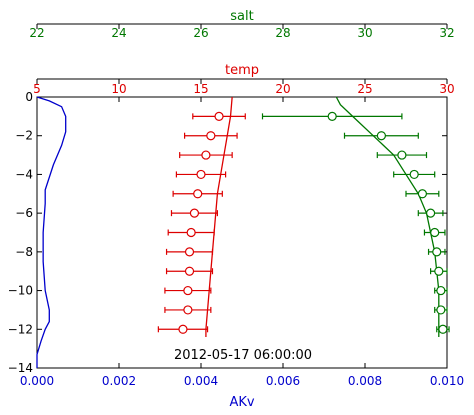 The height and width of the screenshot is (415, 474). I want to click on akv-tick-label: 0.004, so click(201, 381).